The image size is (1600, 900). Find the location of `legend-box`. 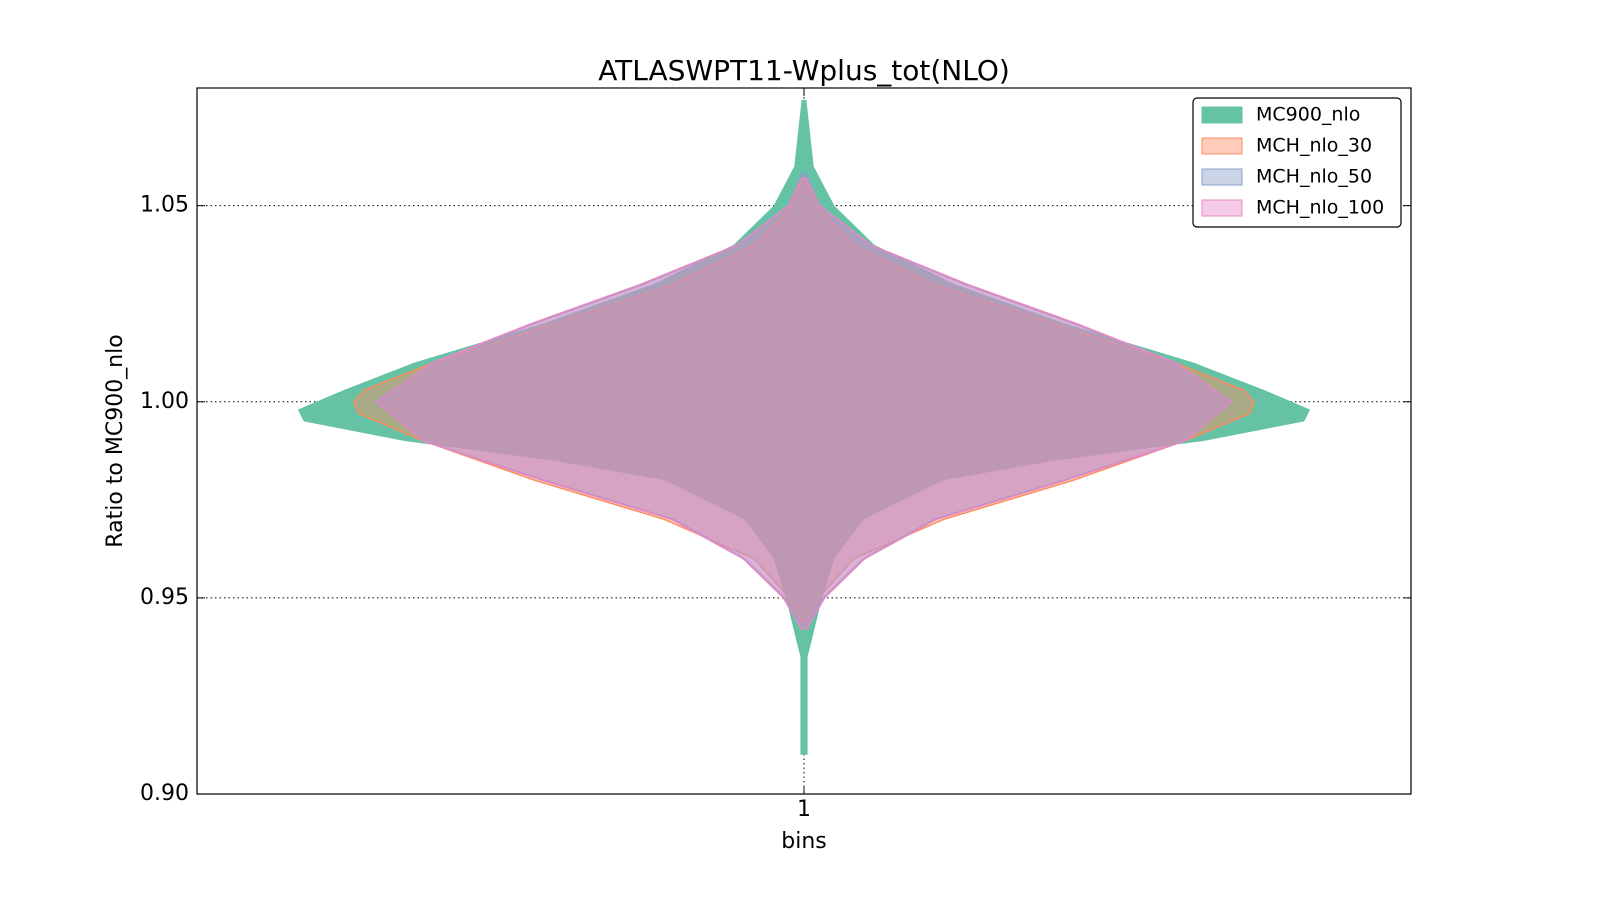

legend-box is located at coordinates (1297, 162).